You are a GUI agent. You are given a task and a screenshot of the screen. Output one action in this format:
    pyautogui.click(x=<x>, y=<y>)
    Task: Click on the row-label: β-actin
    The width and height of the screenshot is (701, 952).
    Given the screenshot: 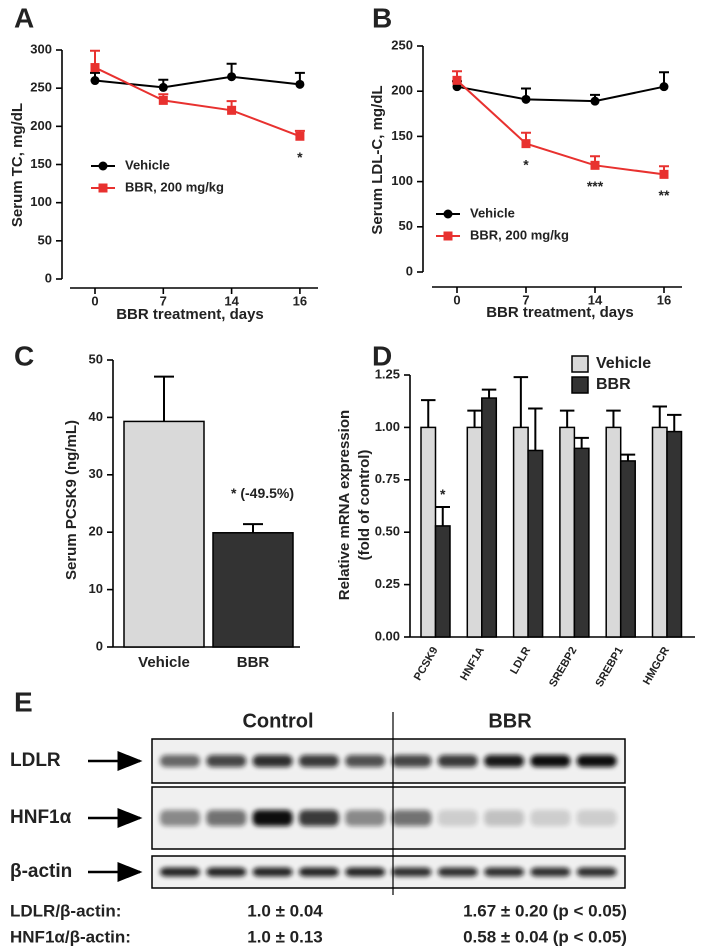 What is the action you would take?
    pyautogui.click(x=41, y=871)
    